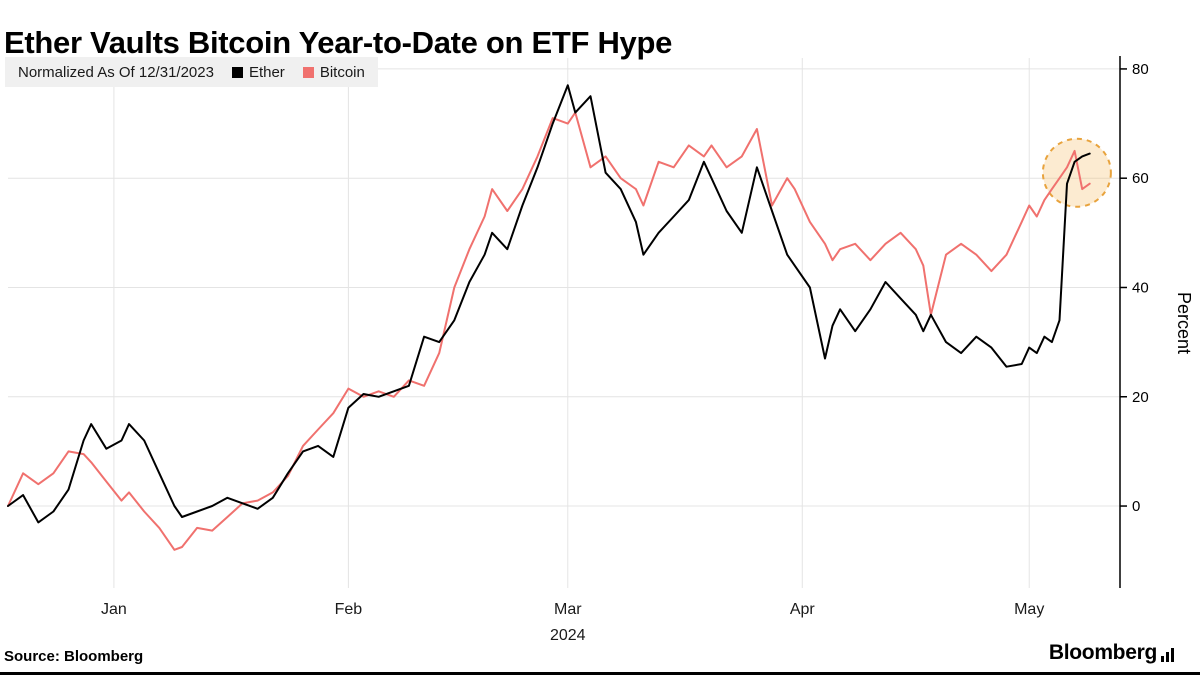 The image size is (1200, 675). What do you see at coordinates (342, 72) in the screenshot?
I see `legend-label-bitcoin: Bitcoin` at bounding box center [342, 72].